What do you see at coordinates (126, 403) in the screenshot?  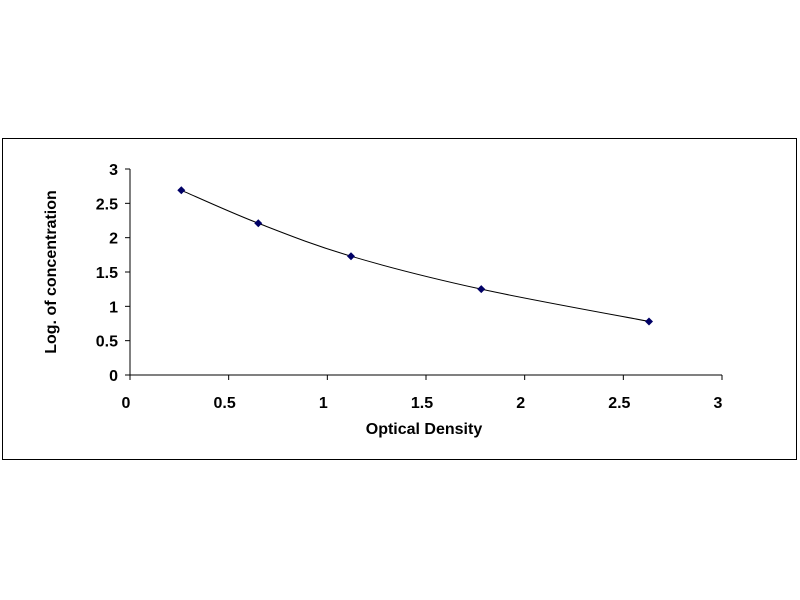 I see `x-tick-label: 0` at bounding box center [126, 403].